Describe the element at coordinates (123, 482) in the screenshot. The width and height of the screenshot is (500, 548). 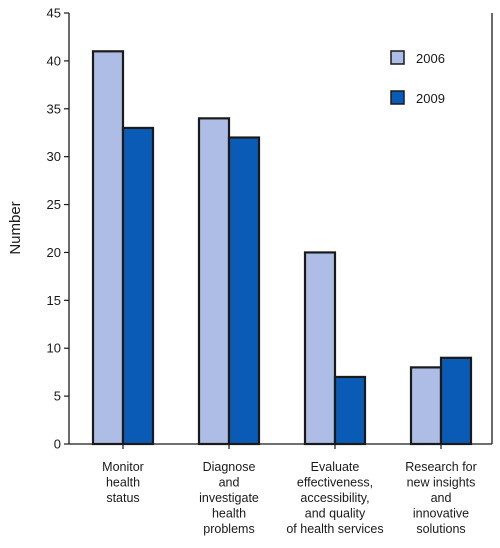
I see `x-category-label: Monitor health status` at that location.